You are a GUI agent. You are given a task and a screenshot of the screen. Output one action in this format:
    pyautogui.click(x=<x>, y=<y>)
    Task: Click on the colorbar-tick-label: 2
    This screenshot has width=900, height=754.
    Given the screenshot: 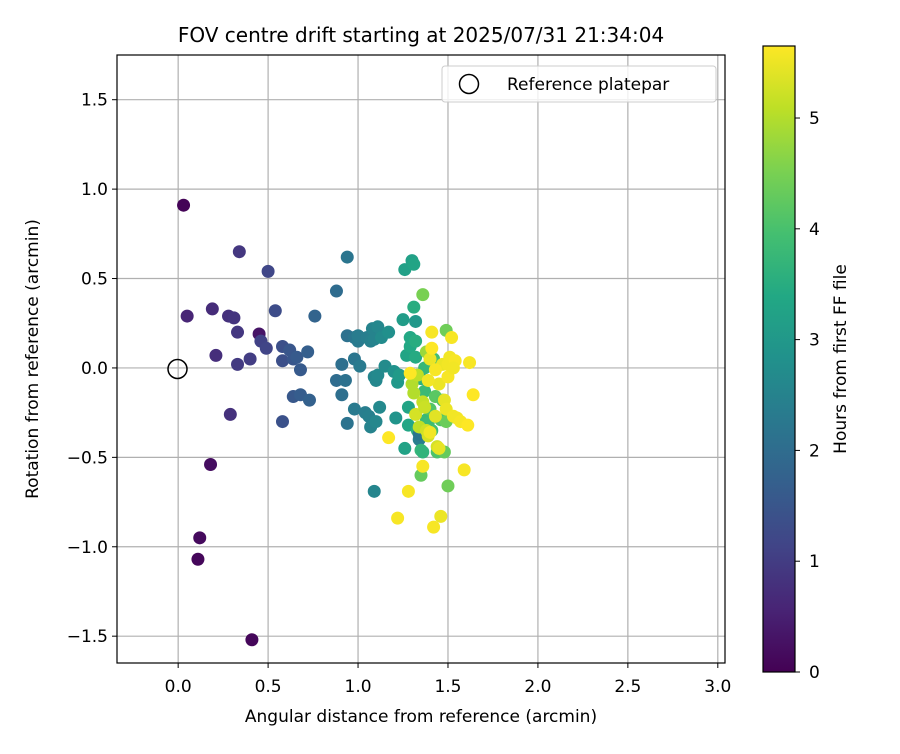 What is the action you would take?
    pyautogui.click(x=814, y=451)
    